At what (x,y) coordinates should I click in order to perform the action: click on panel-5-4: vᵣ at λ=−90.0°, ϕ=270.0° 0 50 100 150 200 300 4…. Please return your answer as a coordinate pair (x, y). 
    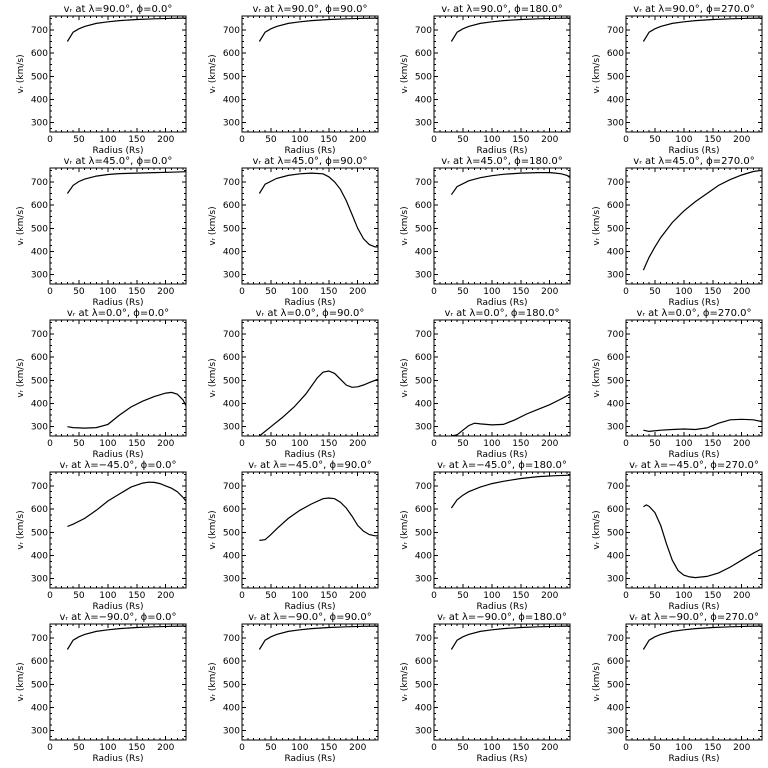
    Looking at the image, I should click on (677, 688).